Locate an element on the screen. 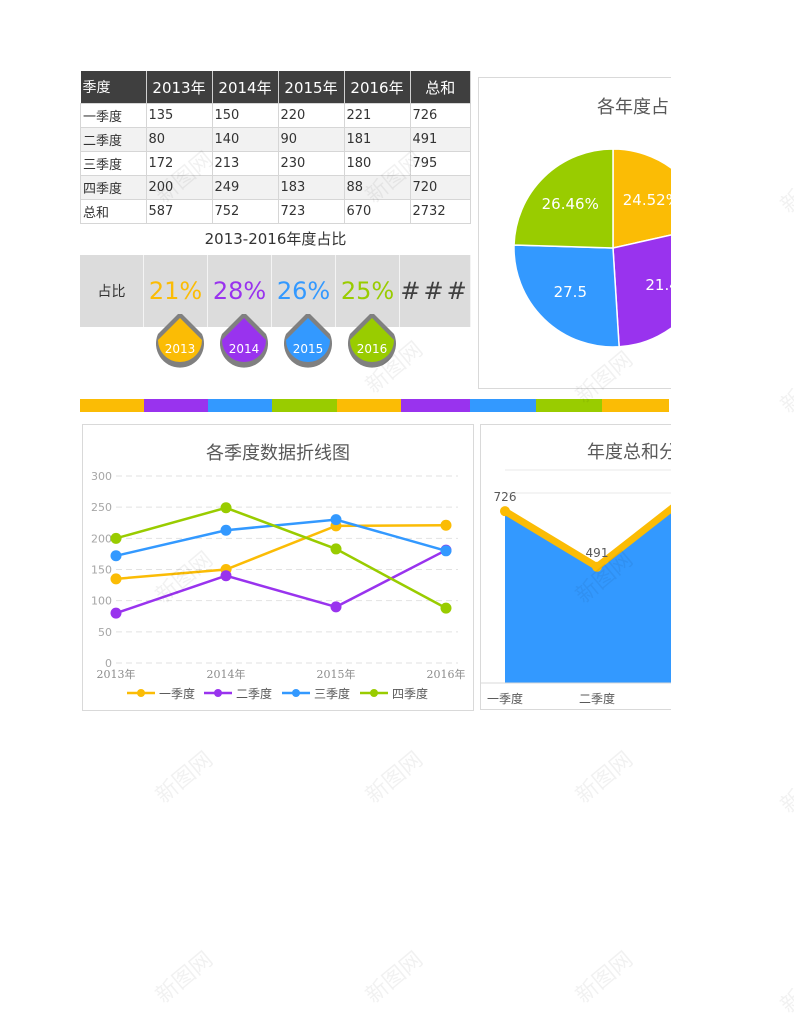 The width and height of the screenshot is (794, 1025). pie-panel: 各年度占 24.52% 21.4 27.5 26.46% is located at coordinates (574, 233).